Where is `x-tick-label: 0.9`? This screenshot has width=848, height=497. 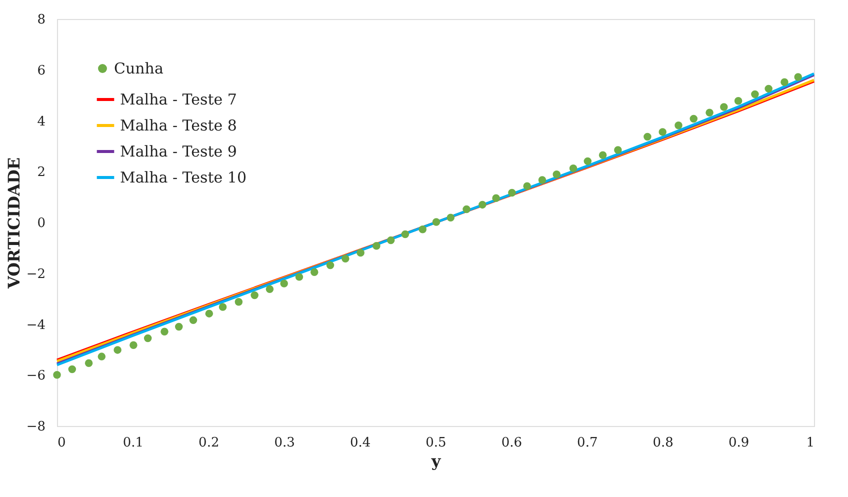
x-tick-label: 0.9 is located at coordinates (739, 443).